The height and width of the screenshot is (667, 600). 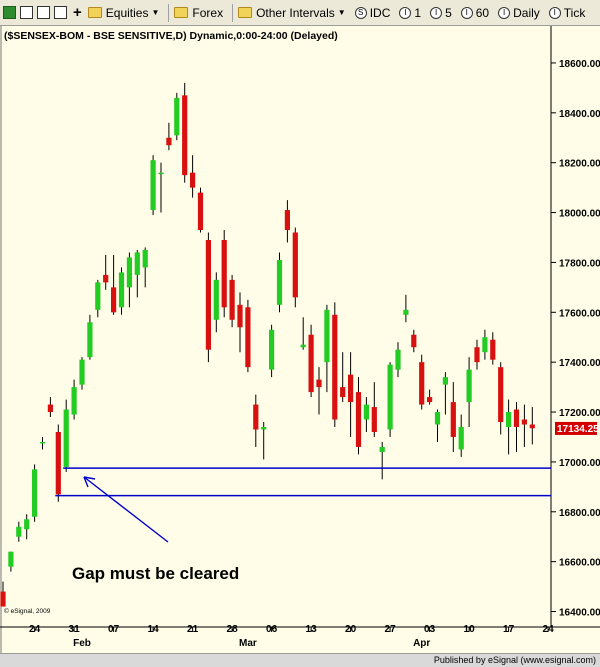 I want to click on interval-icon: I, so click(x=436, y=12).